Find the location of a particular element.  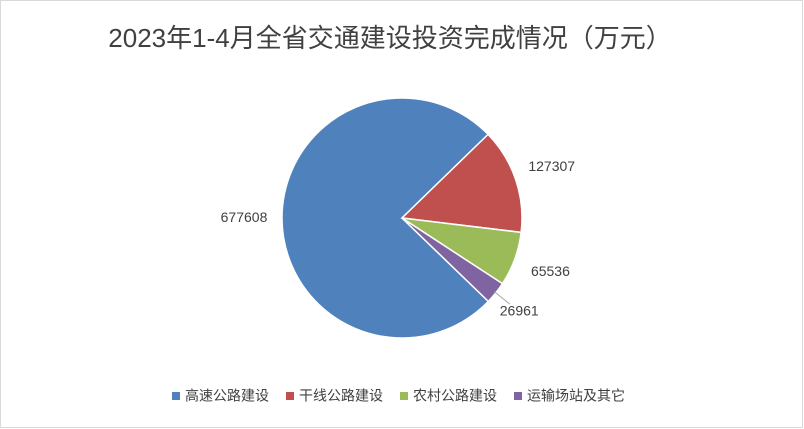

chart-title: 2023年1-4月全省交通建设投资完成情况（万元） is located at coordinates (389, 38).